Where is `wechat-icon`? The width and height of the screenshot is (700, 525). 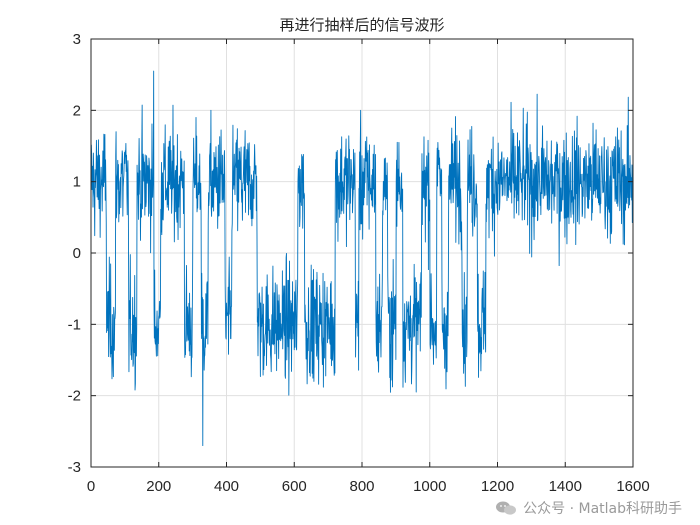
wechat-icon is located at coordinates (506, 508).